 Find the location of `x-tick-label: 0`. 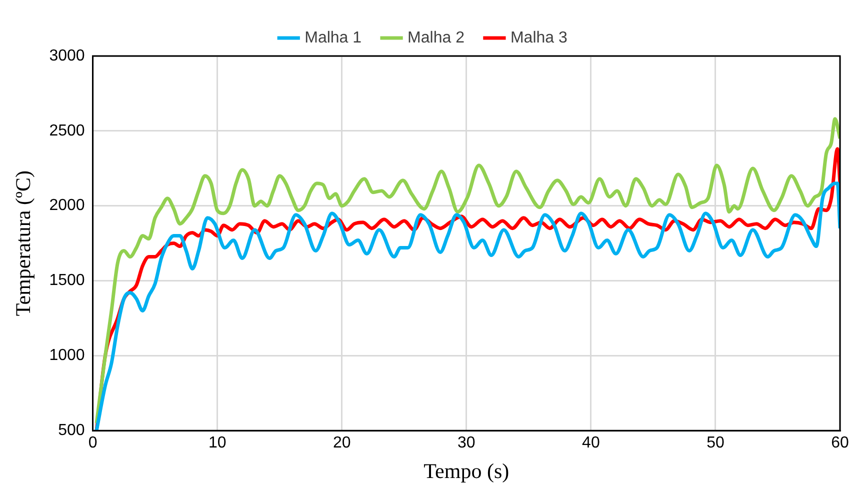

x-tick-label: 0 is located at coordinates (93, 443).